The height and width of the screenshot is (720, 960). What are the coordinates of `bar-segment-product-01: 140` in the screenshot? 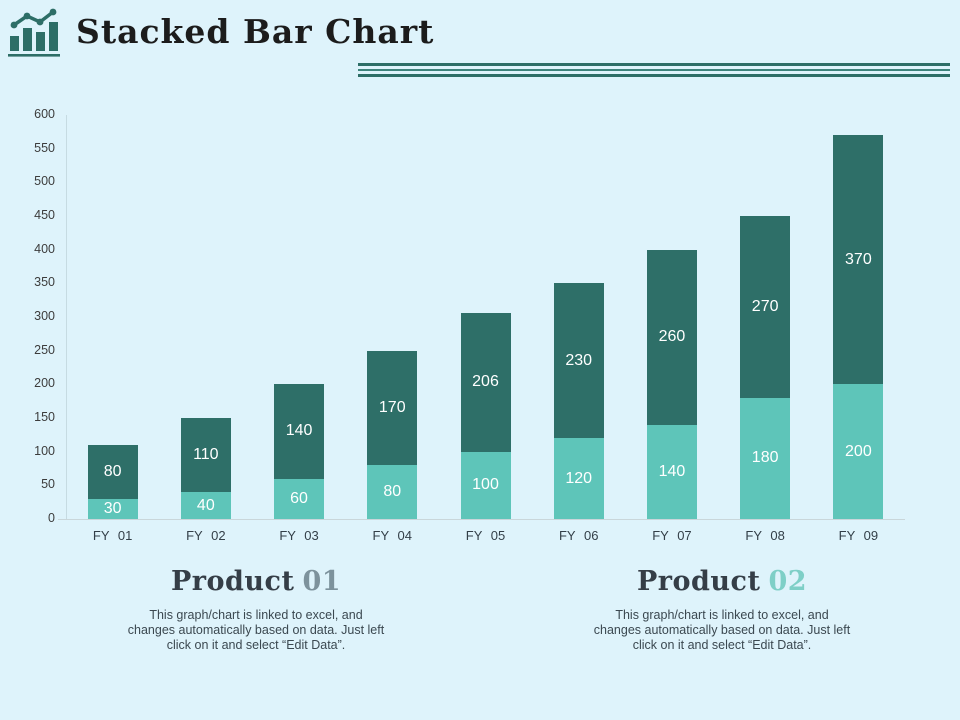 It's located at (671, 471).